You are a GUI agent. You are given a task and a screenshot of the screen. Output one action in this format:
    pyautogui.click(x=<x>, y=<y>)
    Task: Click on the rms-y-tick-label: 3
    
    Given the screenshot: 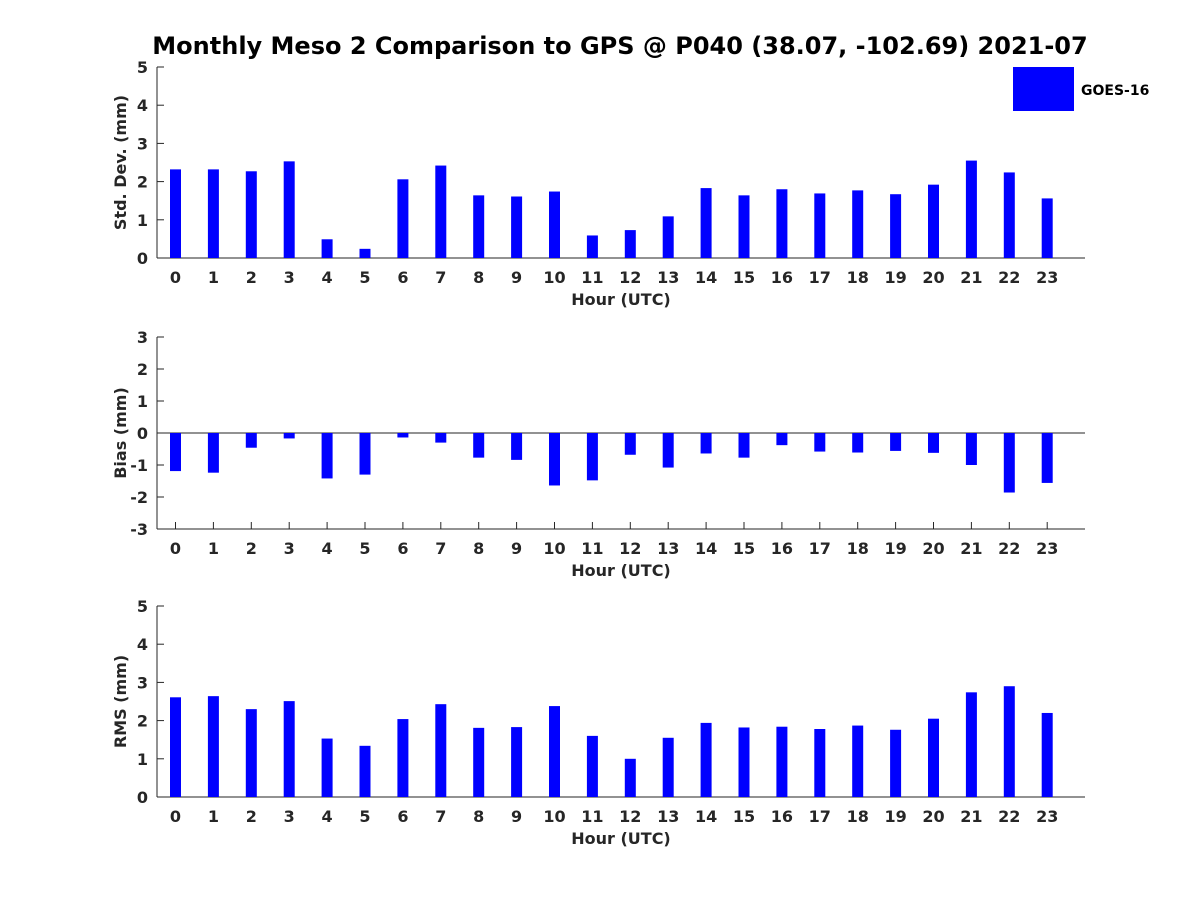 What is the action you would take?
    pyautogui.click(x=142, y=682)
    